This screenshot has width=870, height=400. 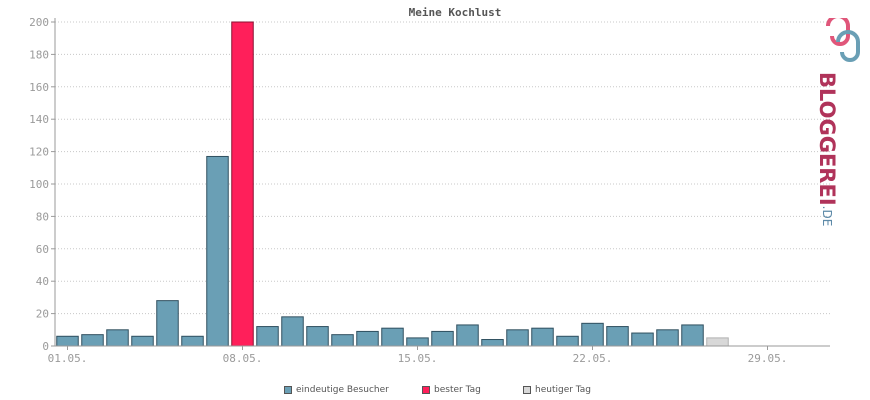 I want to click on bloggerei-logo, so click(x=843, y=40).